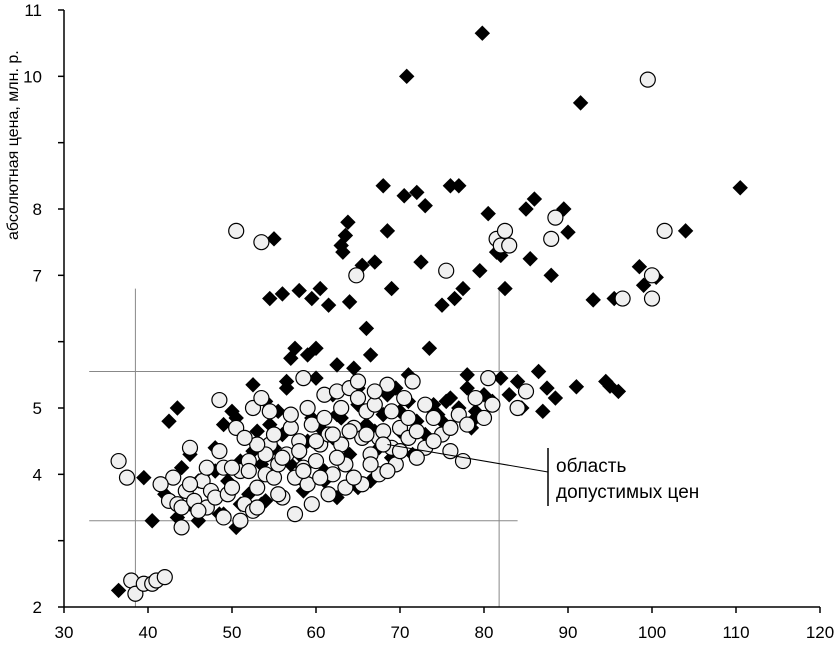 The width and height of the screenshot is (834, 647). Describe the element at coordinates (652, 632) in the screenshot. I see `x-tick-label: 100` at that location.